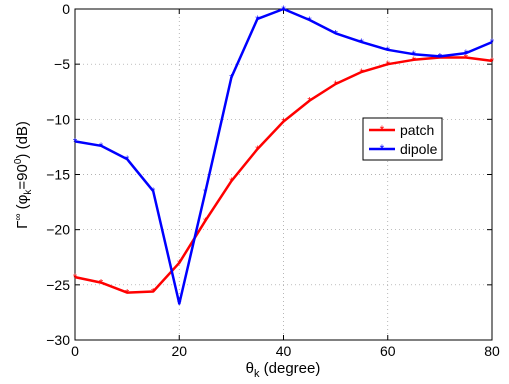  Describe the element at coordinates (58, 175) in the screenshot. I see `y-tick-label: −15` at that location.